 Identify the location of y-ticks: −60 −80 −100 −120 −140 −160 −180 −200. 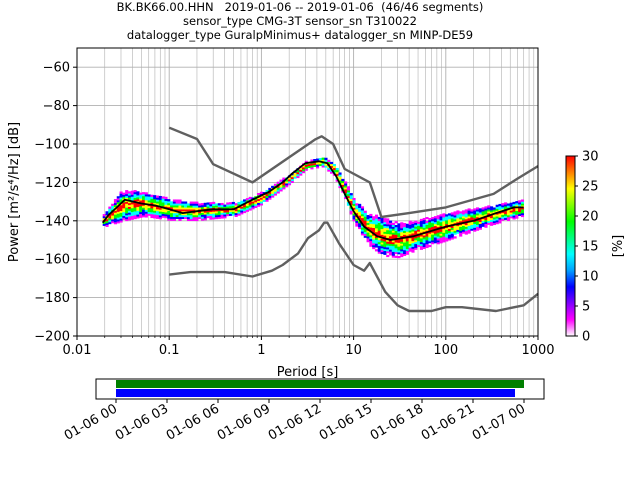
(55, 203).